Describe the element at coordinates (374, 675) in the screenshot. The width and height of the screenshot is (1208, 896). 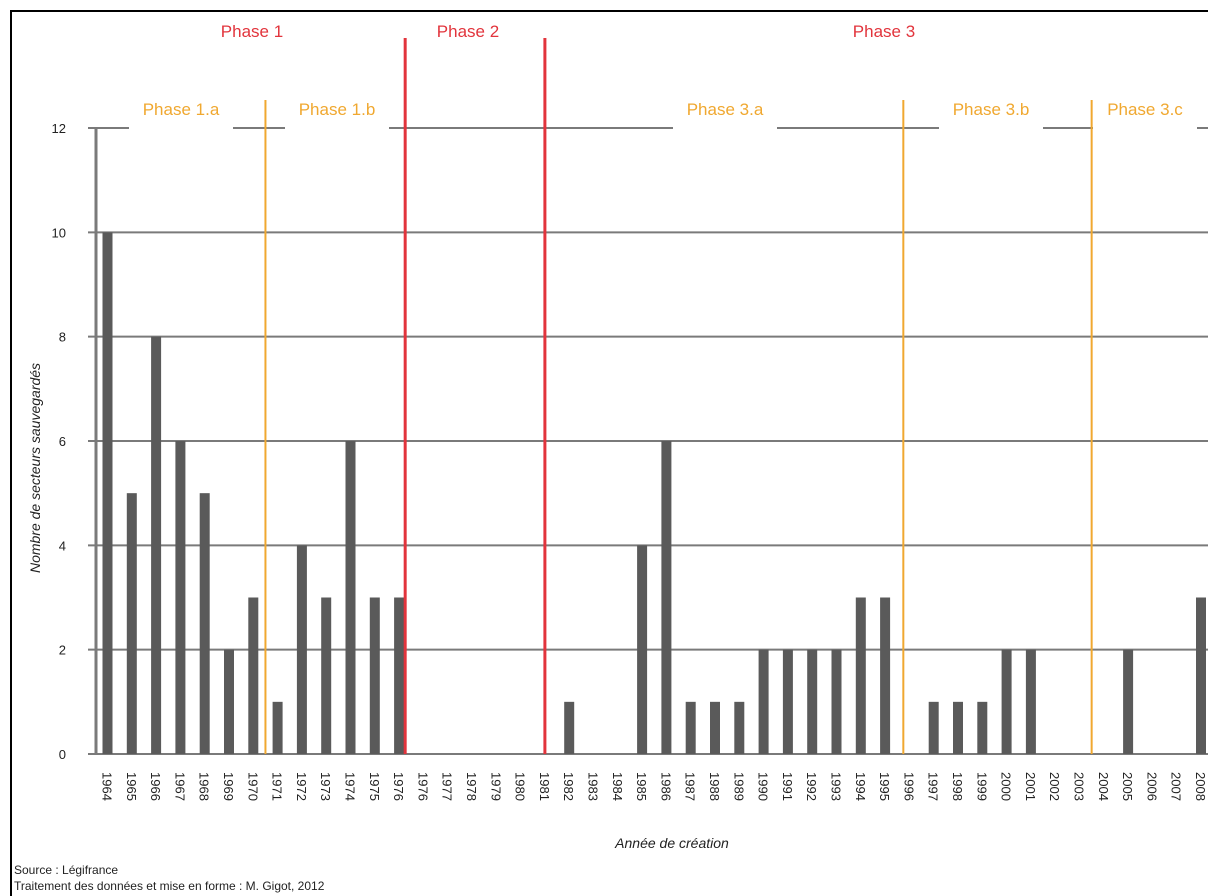
I see `bar-1975` at that location.